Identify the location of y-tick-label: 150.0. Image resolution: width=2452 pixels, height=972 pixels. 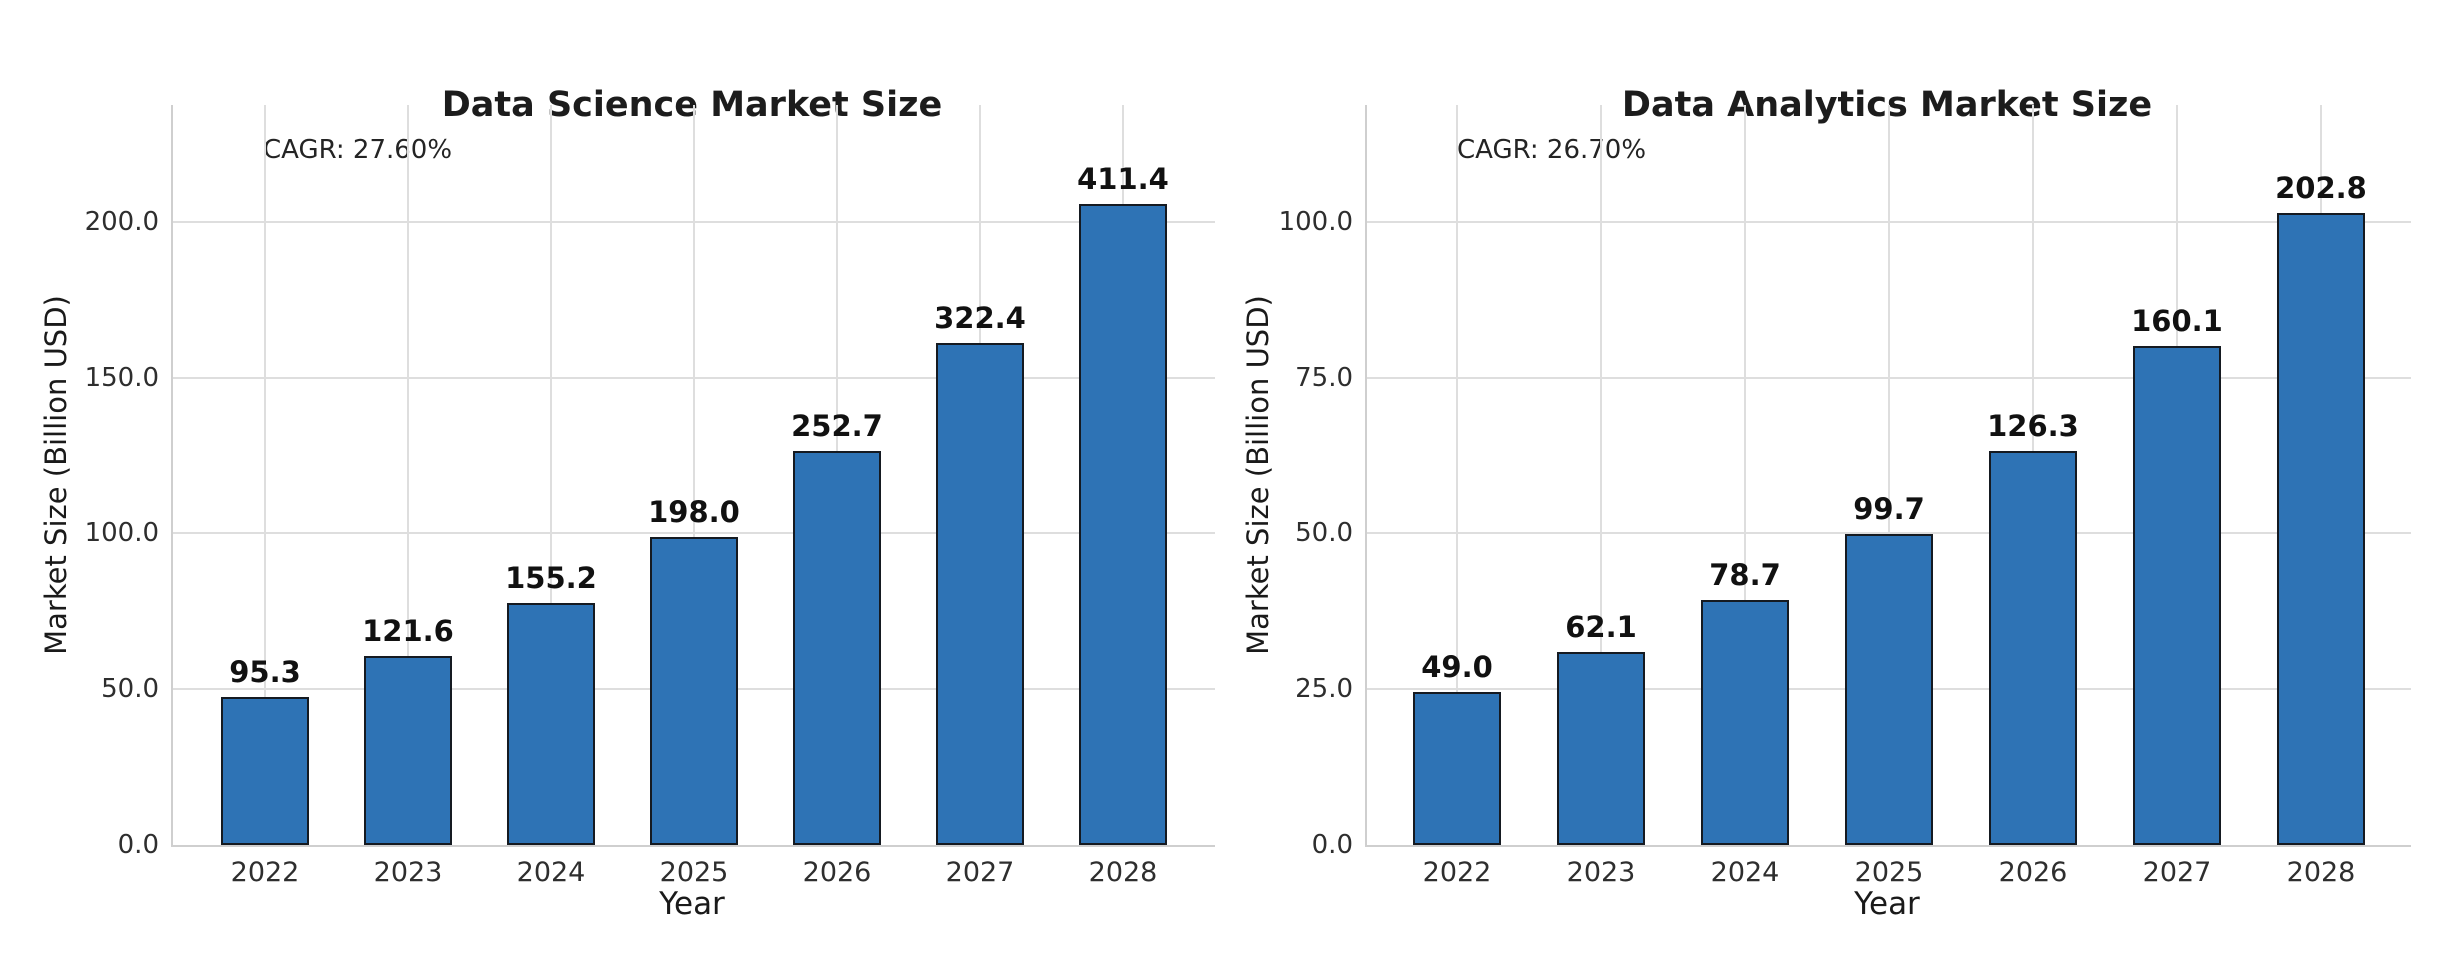
(121, 377).